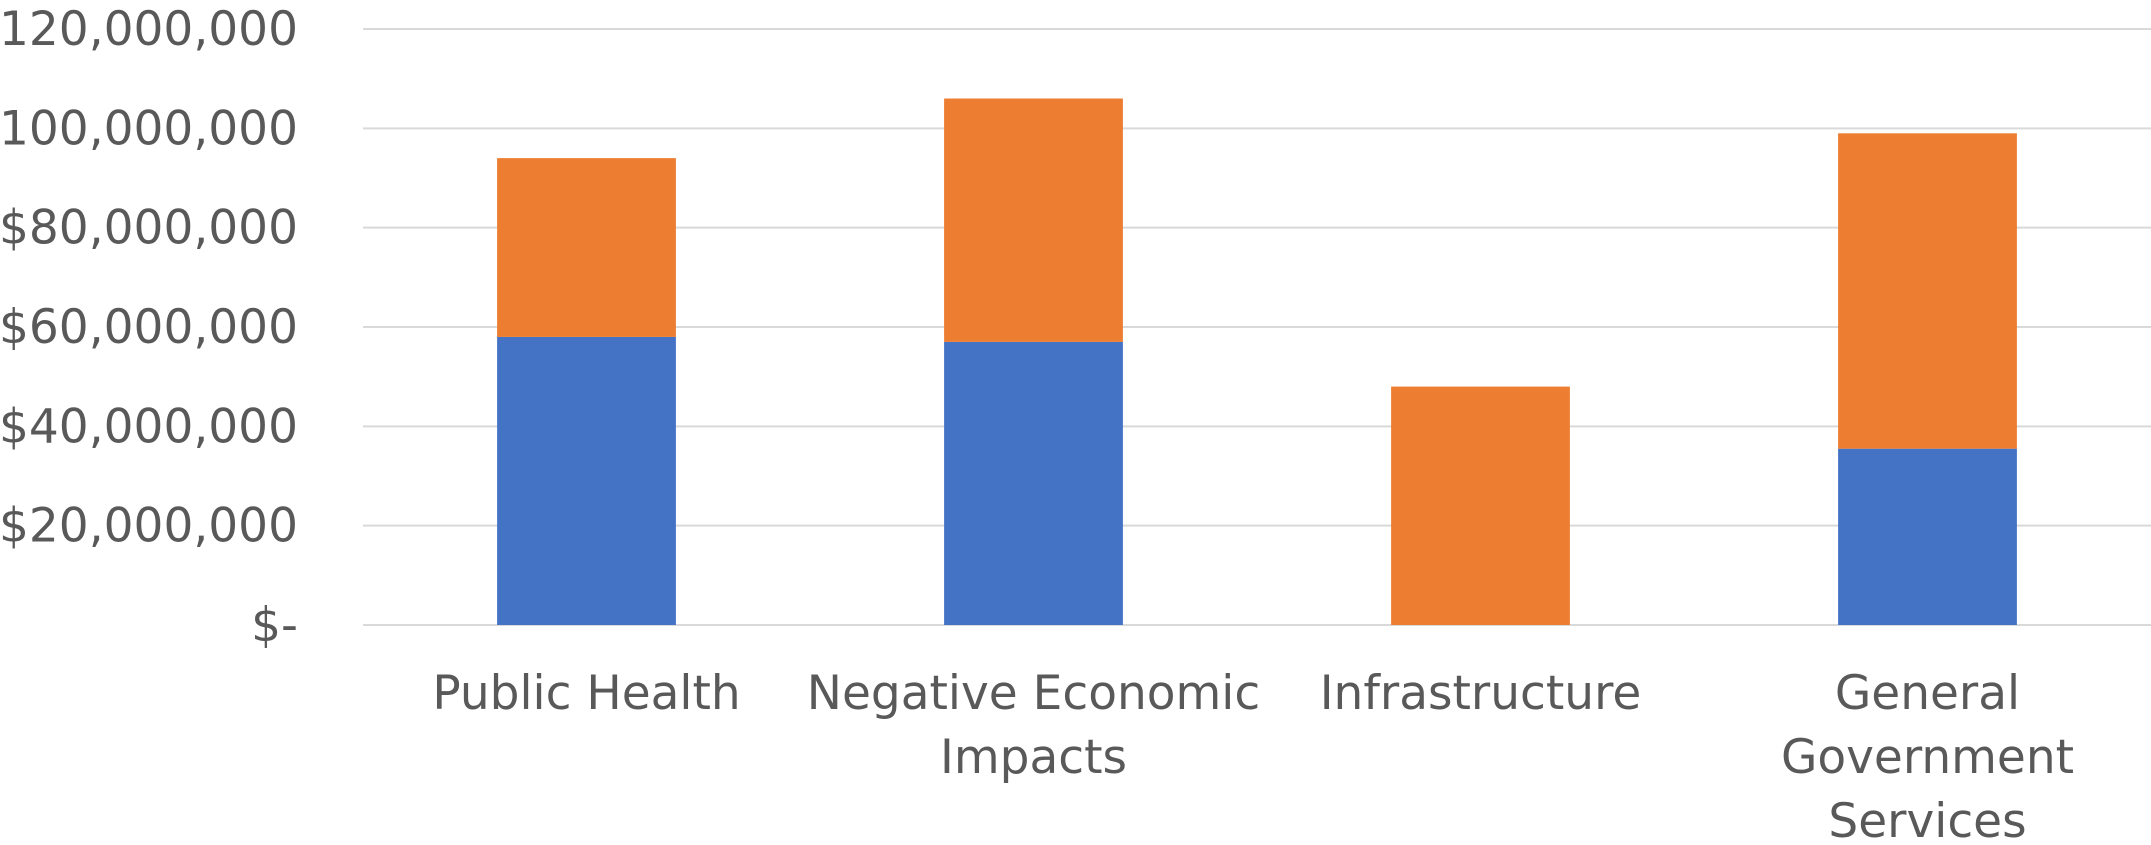 This screenshot has height=845, width=2151. Describe the element at coordinates (149, 426) in the screenshot. I see `y-tick-label: $40,000,000` at that location.